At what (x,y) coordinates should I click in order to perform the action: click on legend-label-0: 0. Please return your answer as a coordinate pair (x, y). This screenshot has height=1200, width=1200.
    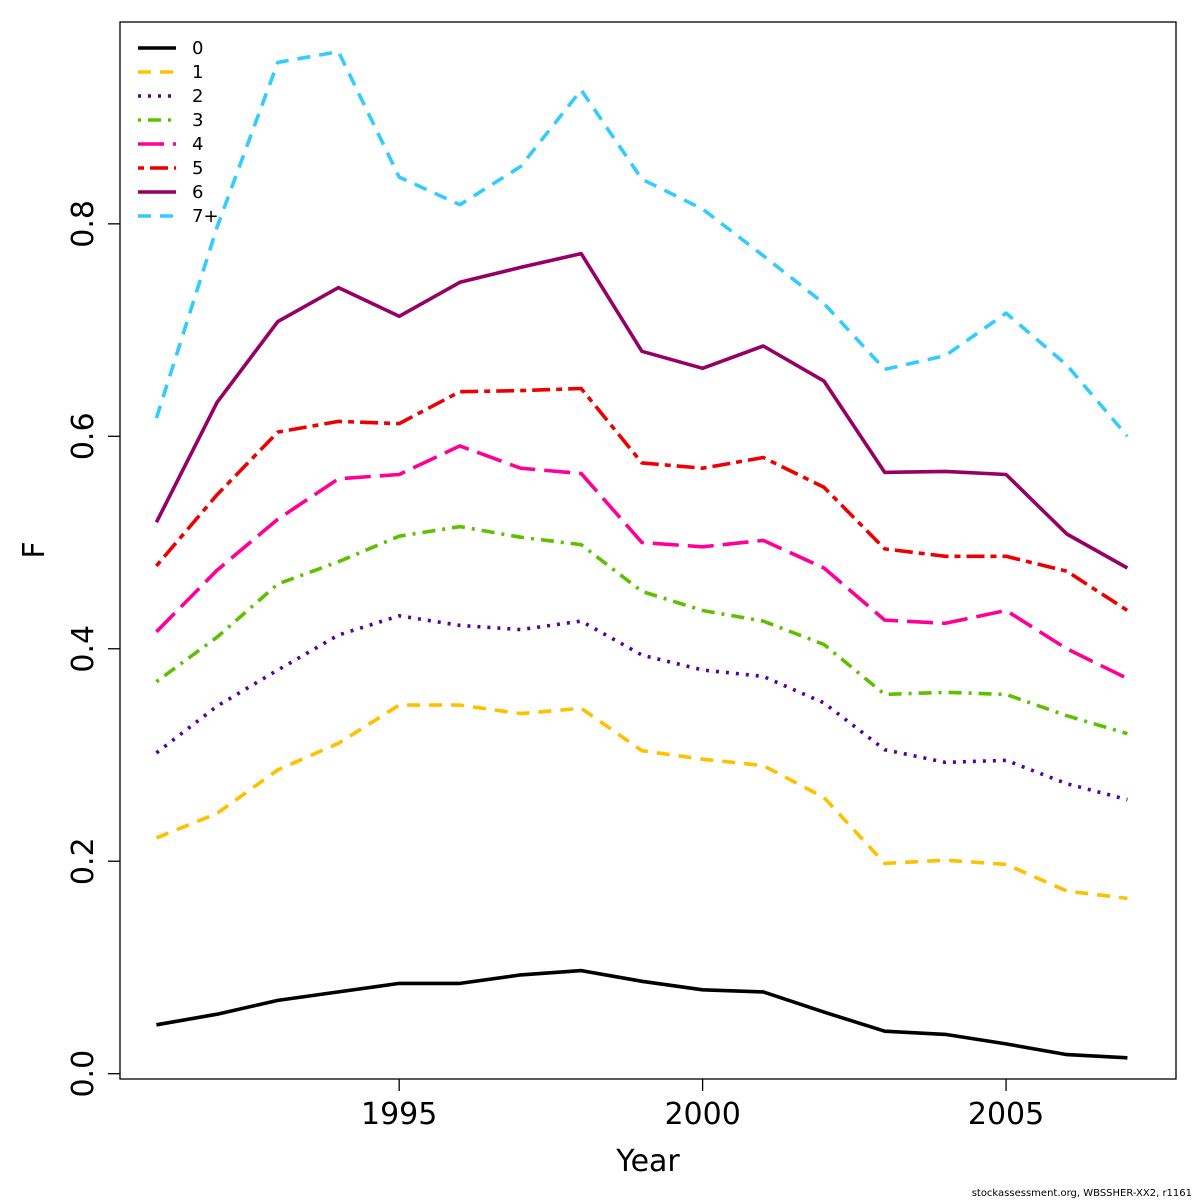
    Looking at the image, I should click on (197, 48).